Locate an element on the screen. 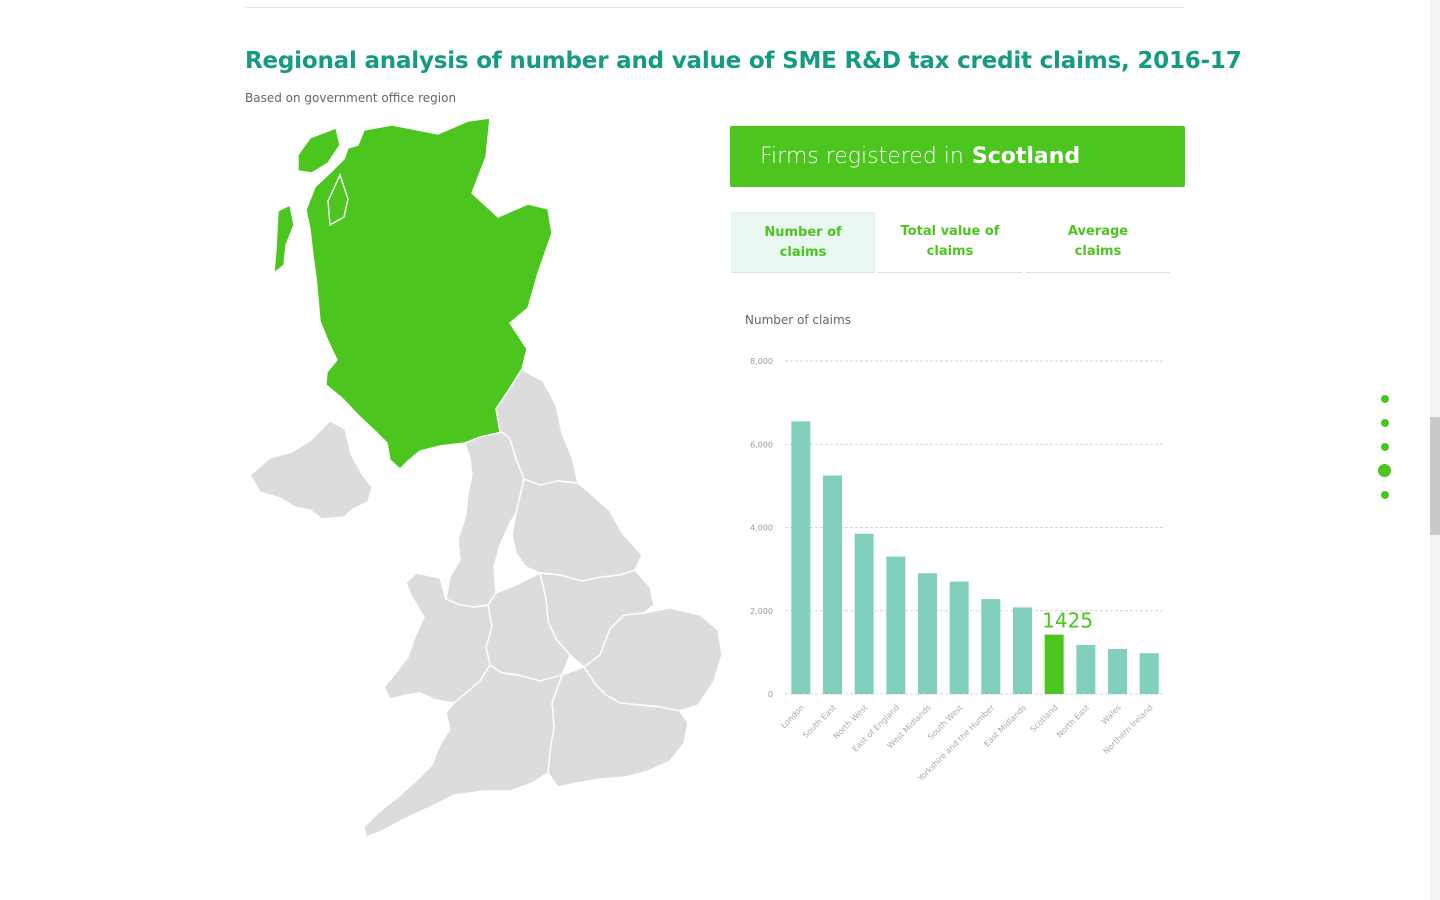  tab-number-of-claims: Number of claims is located at coordinates (803, 242).